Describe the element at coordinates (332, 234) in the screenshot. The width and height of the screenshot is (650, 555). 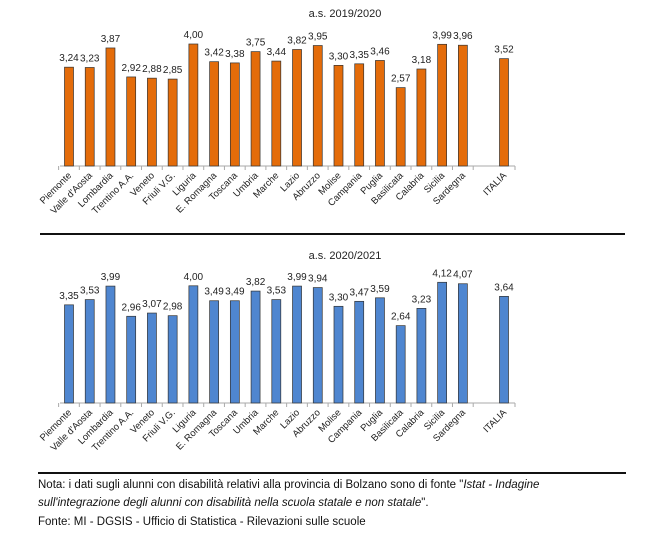
I see `separator-top` at that location.